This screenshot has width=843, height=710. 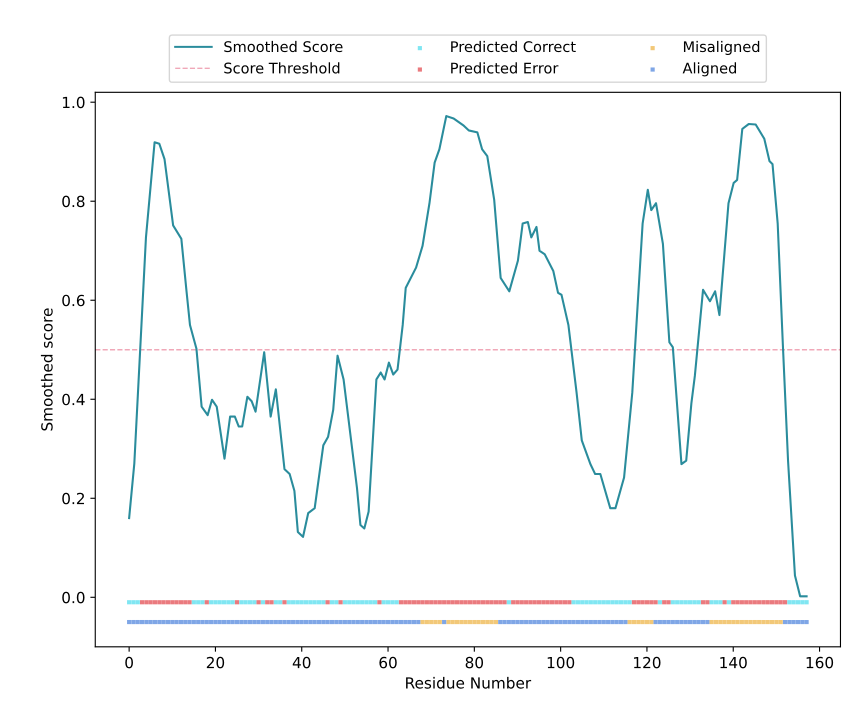 What do you see at coordinates (73, 202) in the screenshot?
I see `y-tick-label: 0.8` at bounding box center [73, 202].